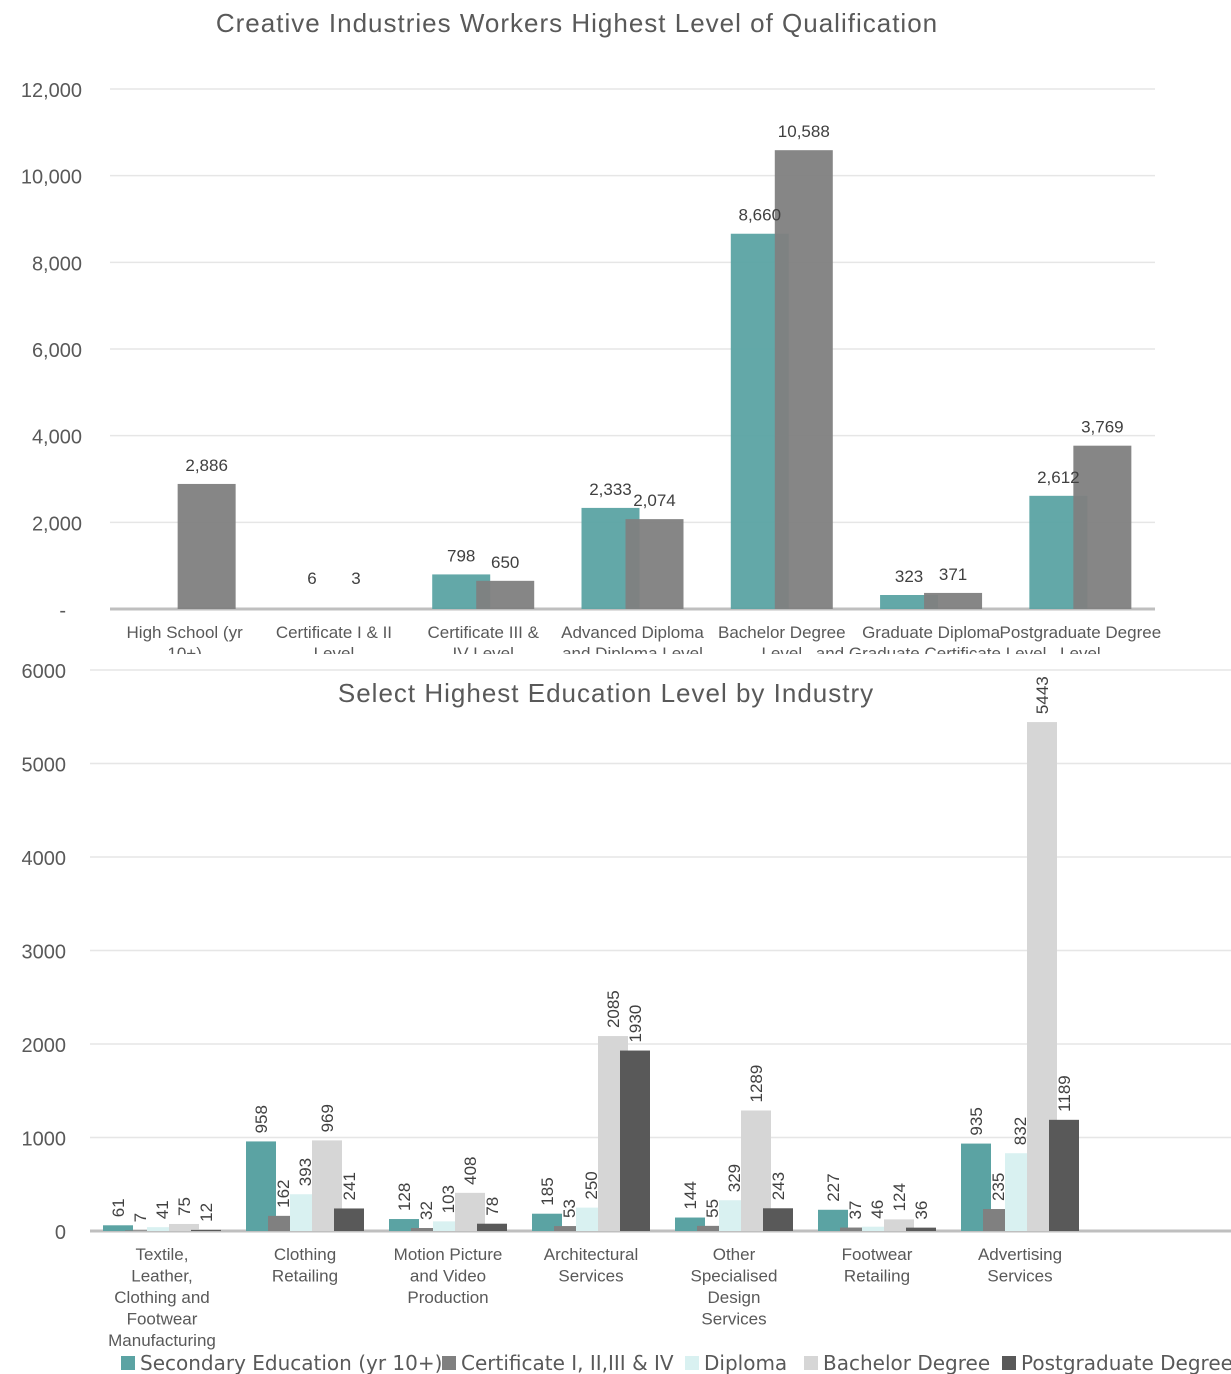  Describe the element at coordinates (833, 1187) in the screenshot. I see `chart2-data-label: 227` at that location.